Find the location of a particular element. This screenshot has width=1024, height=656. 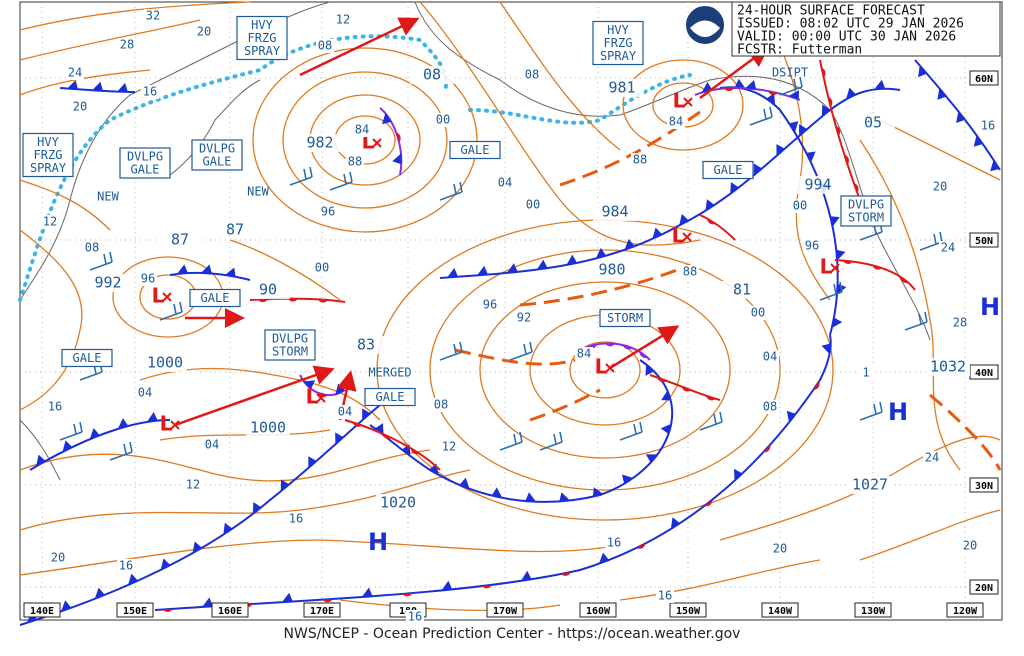

isobar-label: 1 is located at coordinates (865, 373).